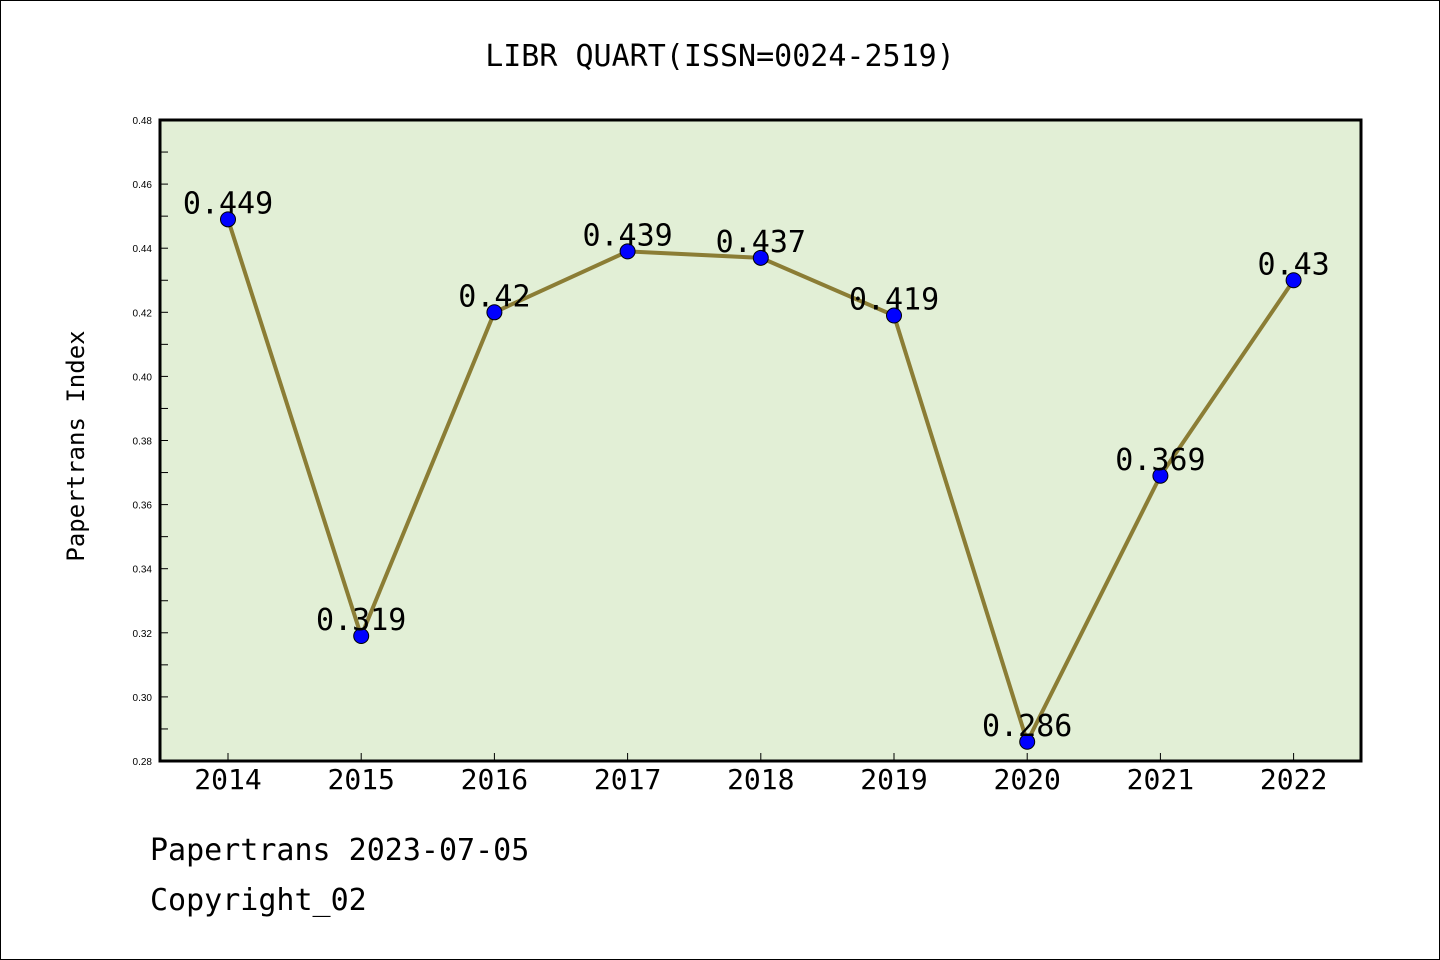 The image size is (1440, 960). What do you see at coordinates (494, 296) in the screenshot?
I see `data-label: 0.42` at bounding box center [494, 296].